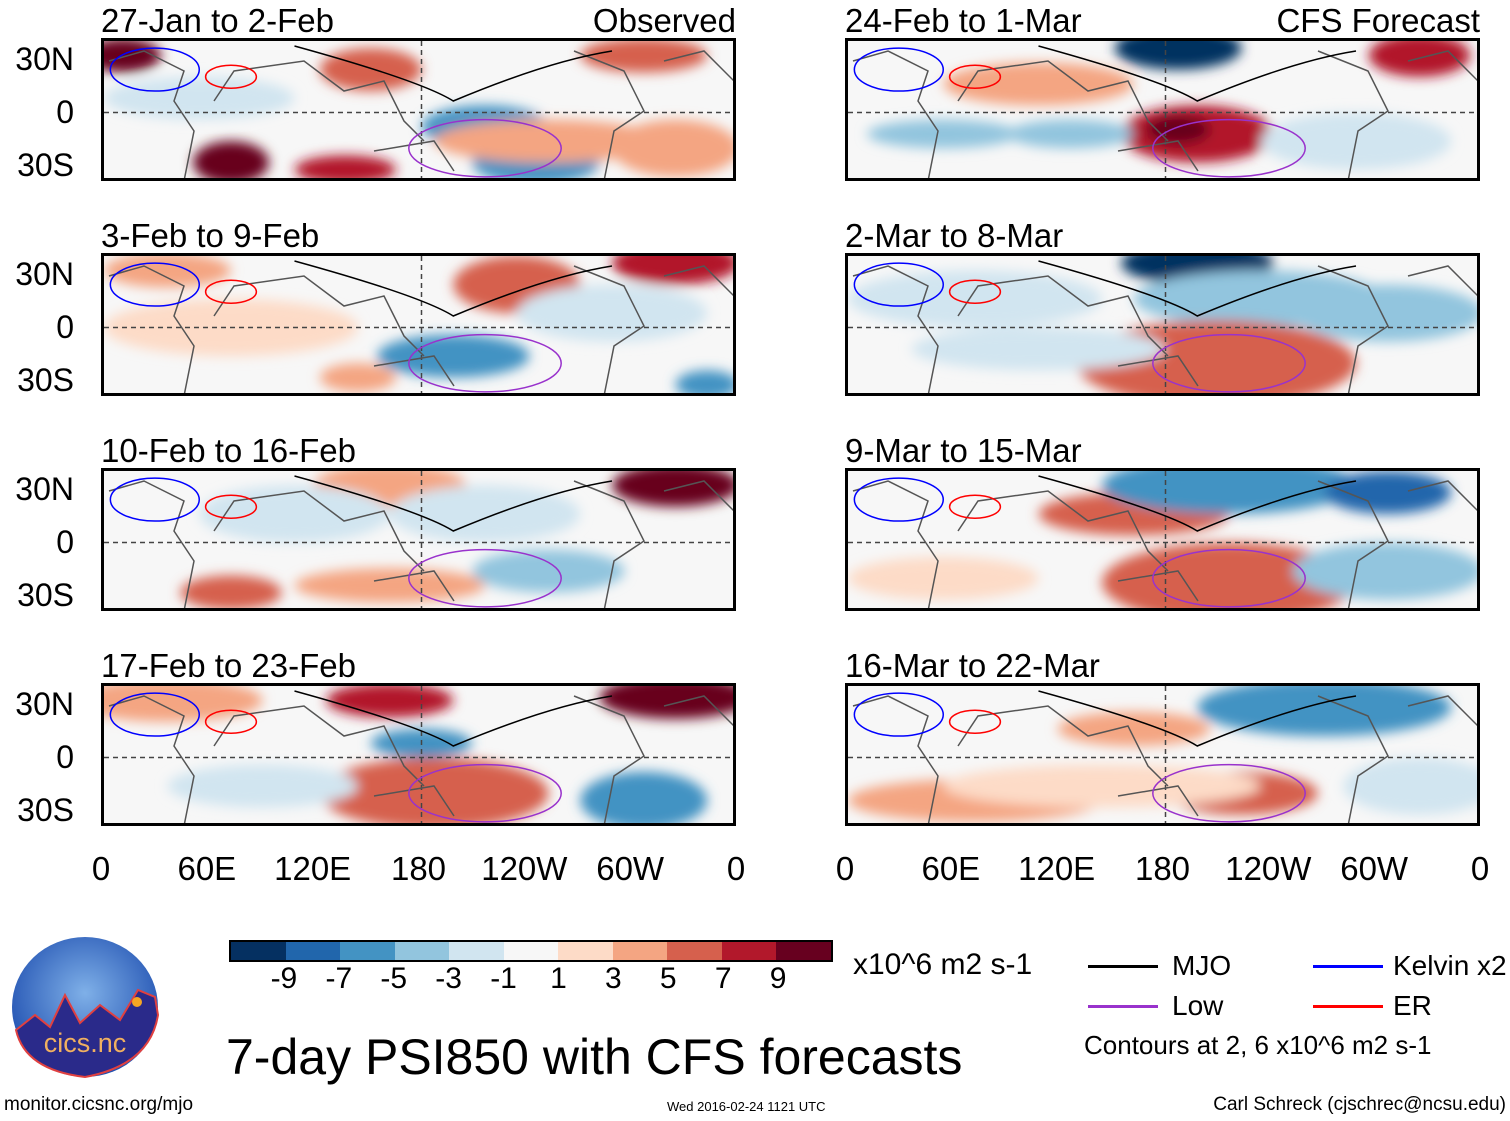 The width and height of the screenshot is (1510, 1121). I want to click on map-panel-3-observed, so click(418, 539).